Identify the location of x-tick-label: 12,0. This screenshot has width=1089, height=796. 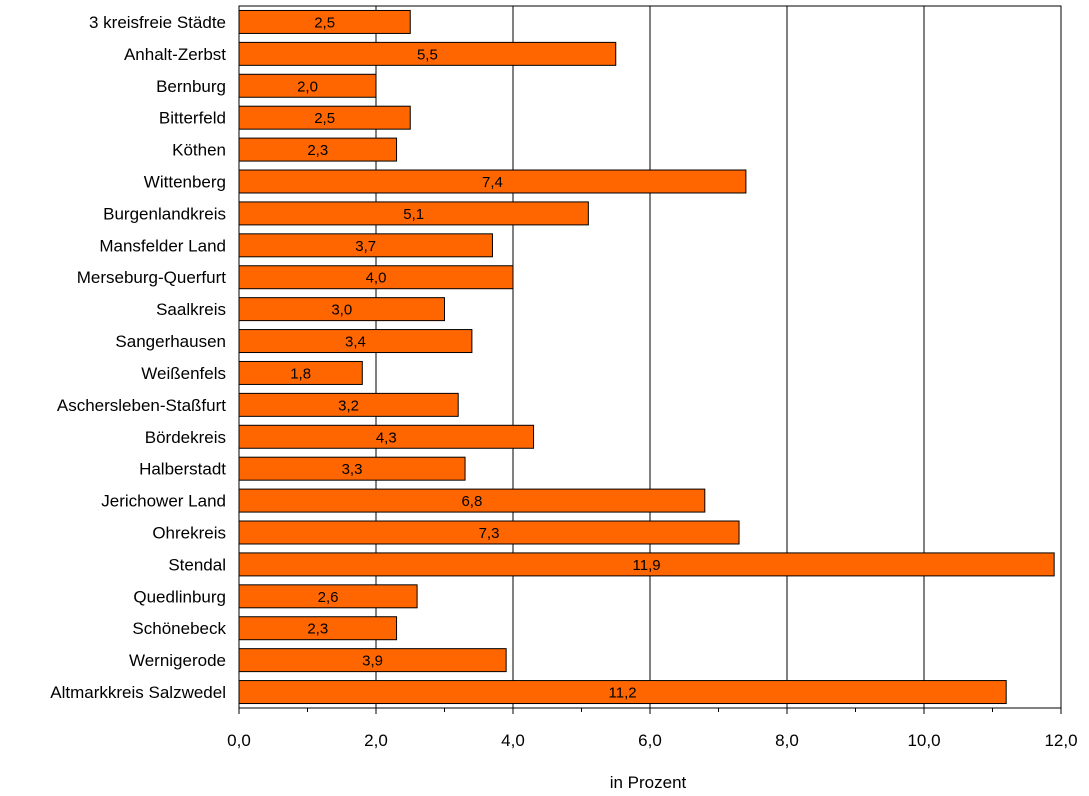
(1060, 740).